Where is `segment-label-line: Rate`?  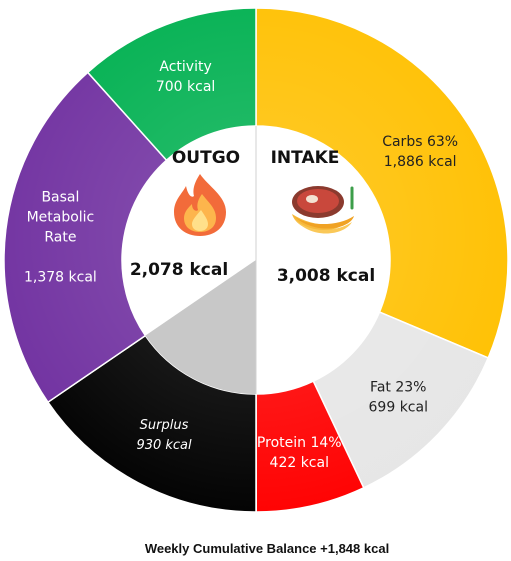 segment-label-line: Rate is located at coordinates (60, 237).